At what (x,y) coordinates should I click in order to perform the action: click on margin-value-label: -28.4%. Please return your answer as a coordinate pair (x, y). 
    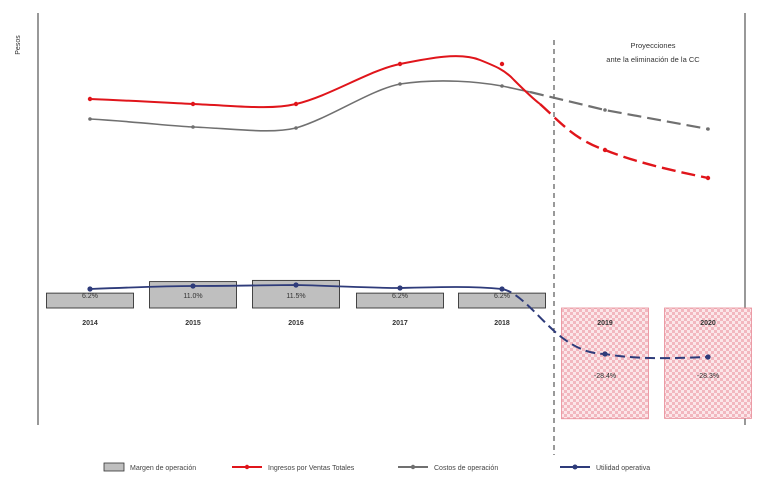
    Looking at the image, I should click on (605, 376).